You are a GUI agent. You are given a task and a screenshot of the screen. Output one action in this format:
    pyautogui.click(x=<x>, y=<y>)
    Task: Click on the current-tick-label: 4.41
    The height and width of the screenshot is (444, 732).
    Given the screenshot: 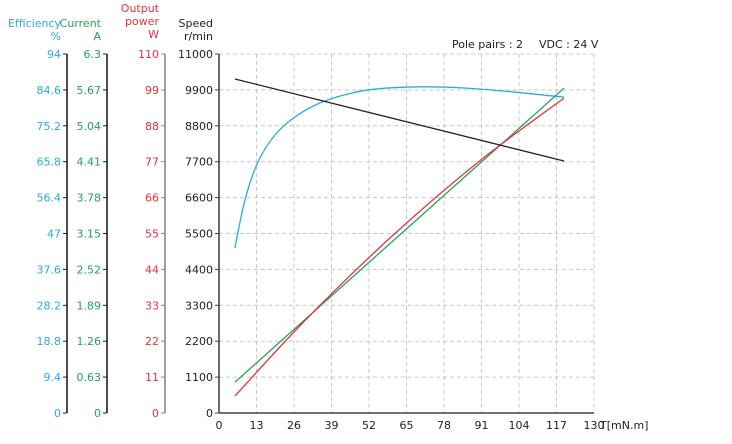 What is the action you would take?
    pyautogui.click(x=89, y=162)
    